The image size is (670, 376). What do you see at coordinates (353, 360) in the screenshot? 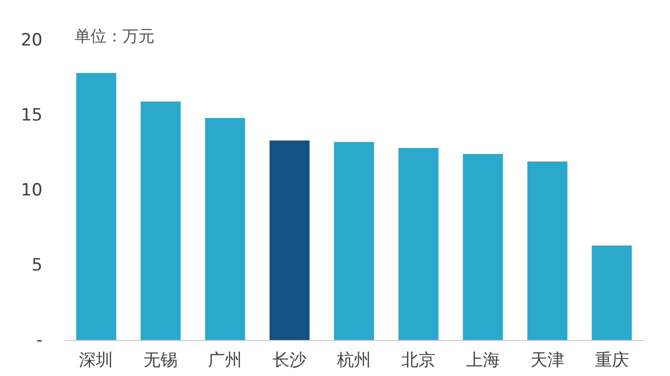
I see `x-tick-label: 杭州` at bounding box center [353, 360].